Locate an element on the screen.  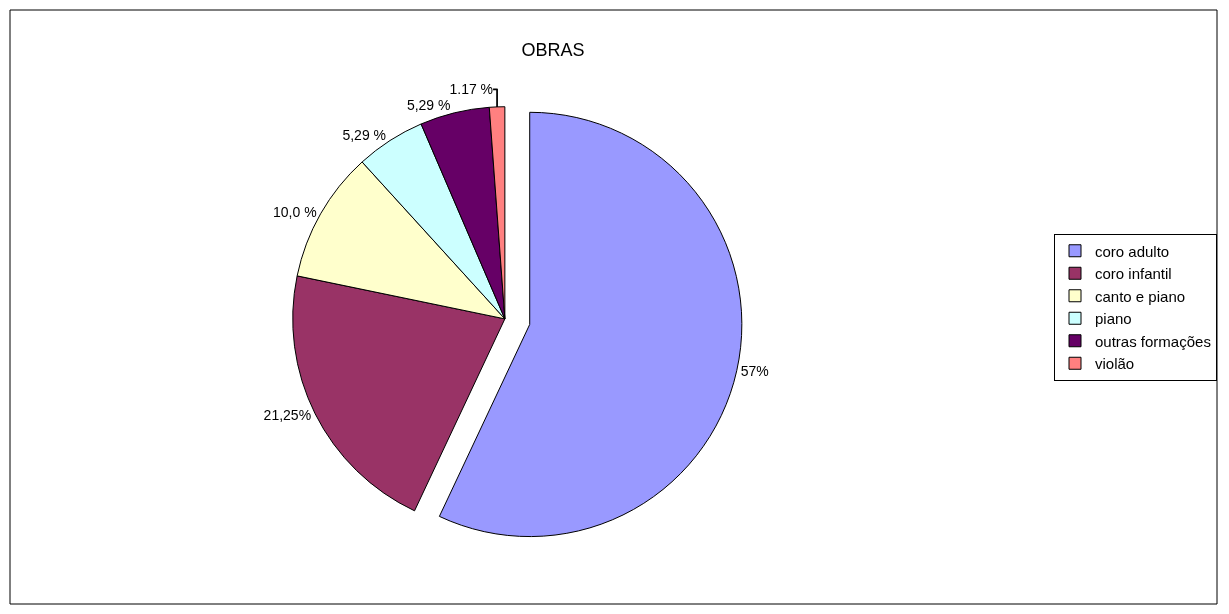
legend-label: violão is located at coordinates (1115, 364).